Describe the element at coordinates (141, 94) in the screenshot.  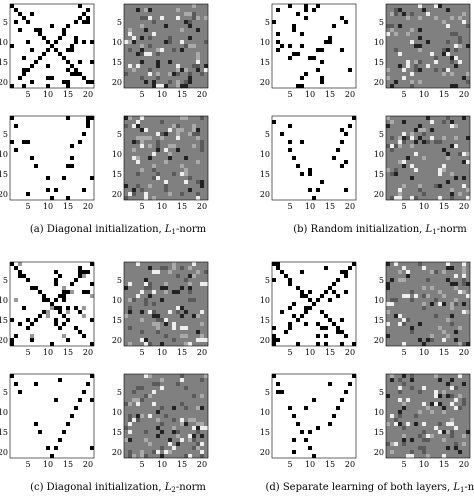
I see `x-tick-label: 5` at that location.